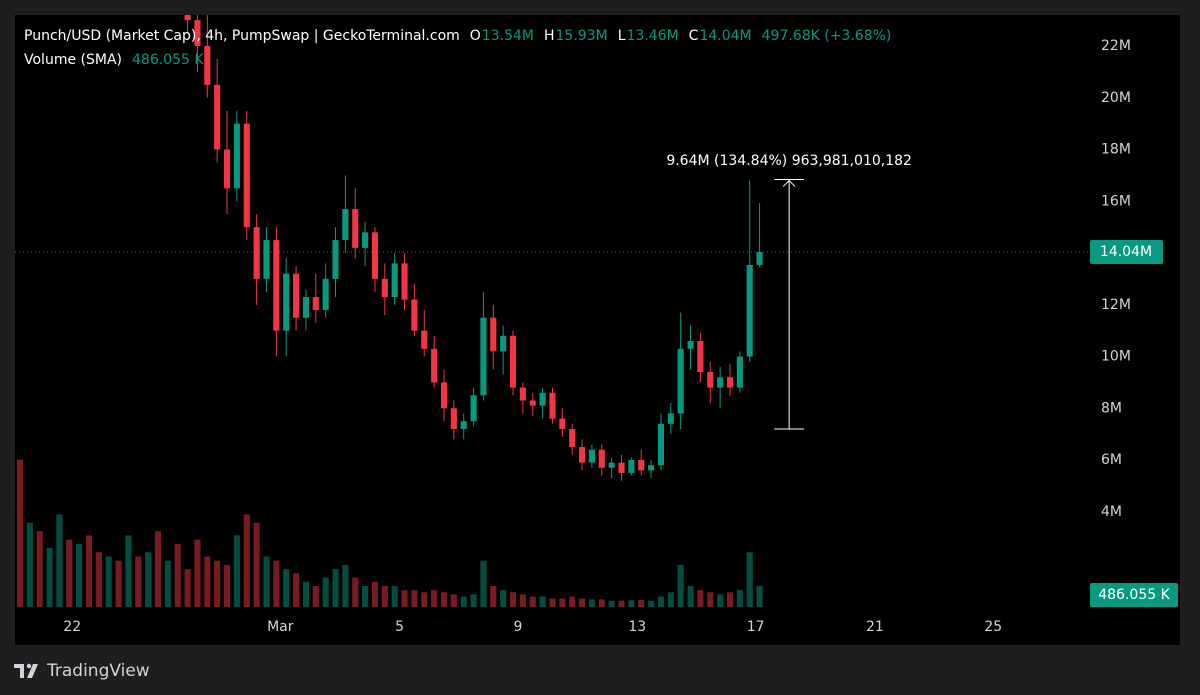 Image resolution: width=1200 pixels, height=695 pixels. What do you see at coordinates (622, 36) in the screenshot?
I see `legend-key: L` at bounding box center [622, 36].